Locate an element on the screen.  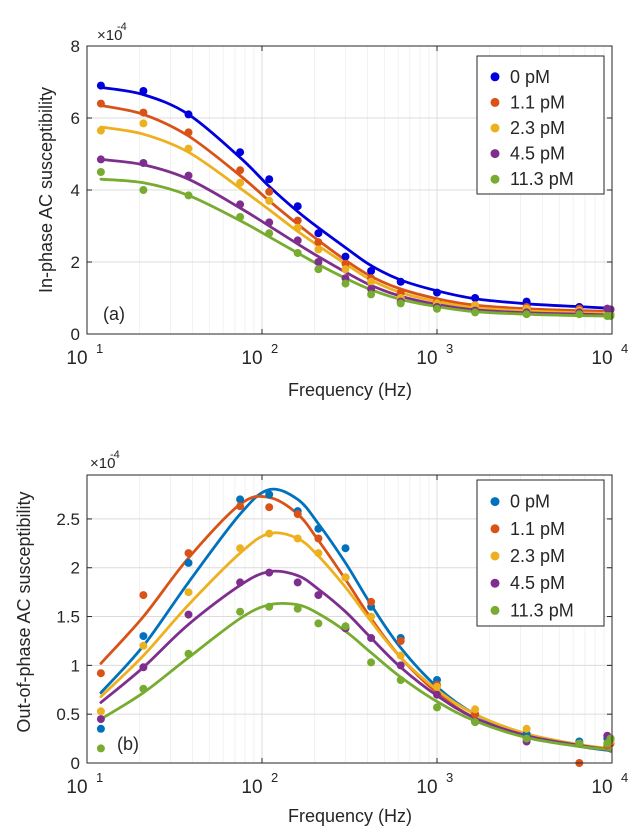
panel-a-panel-label: (a) is located at coordinates (114, 314).